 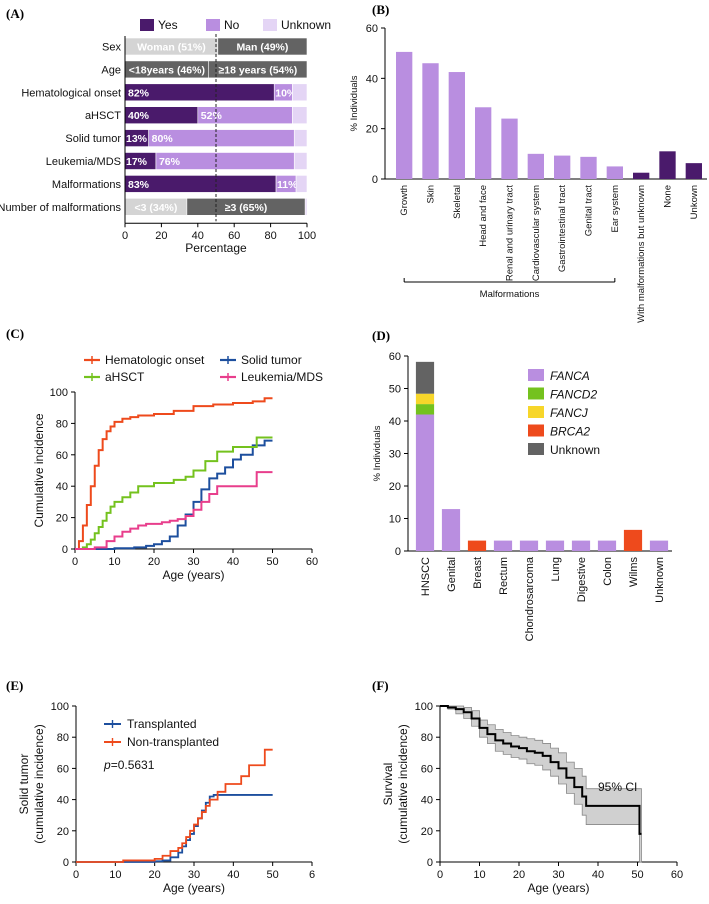 I want to click on row-label: Sex, so click(x=111, y=48).